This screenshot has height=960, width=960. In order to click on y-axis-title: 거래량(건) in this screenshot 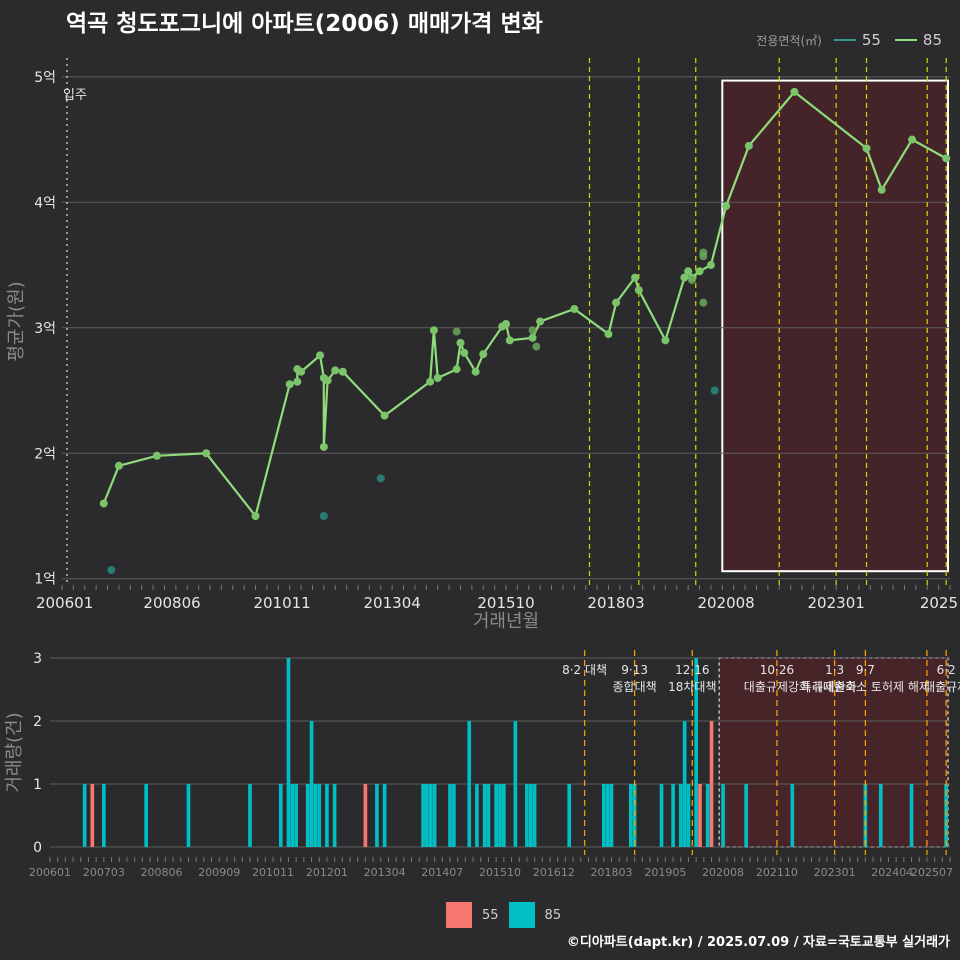, I will do `click(14, 752)`.